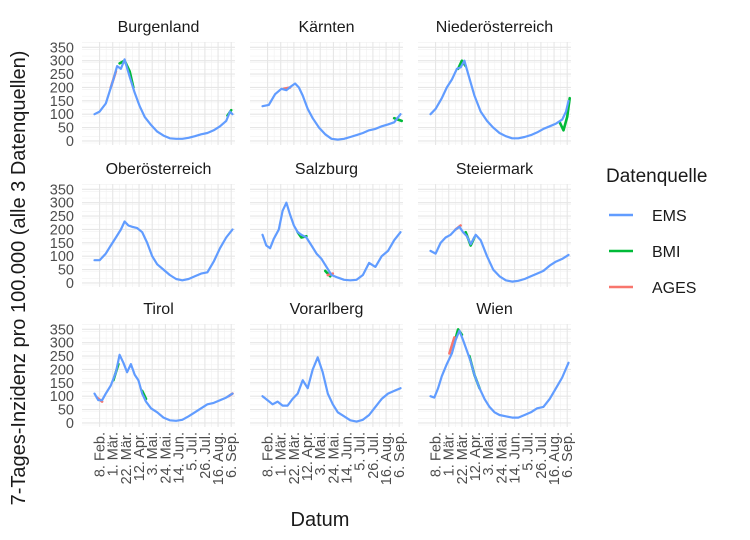 The width and height of the screenshot is (750, 540). What do you see at coordinates (646, 215) in the screenshot?
I see `legend-item-ems: EMS` at bounding box center [646, 215].